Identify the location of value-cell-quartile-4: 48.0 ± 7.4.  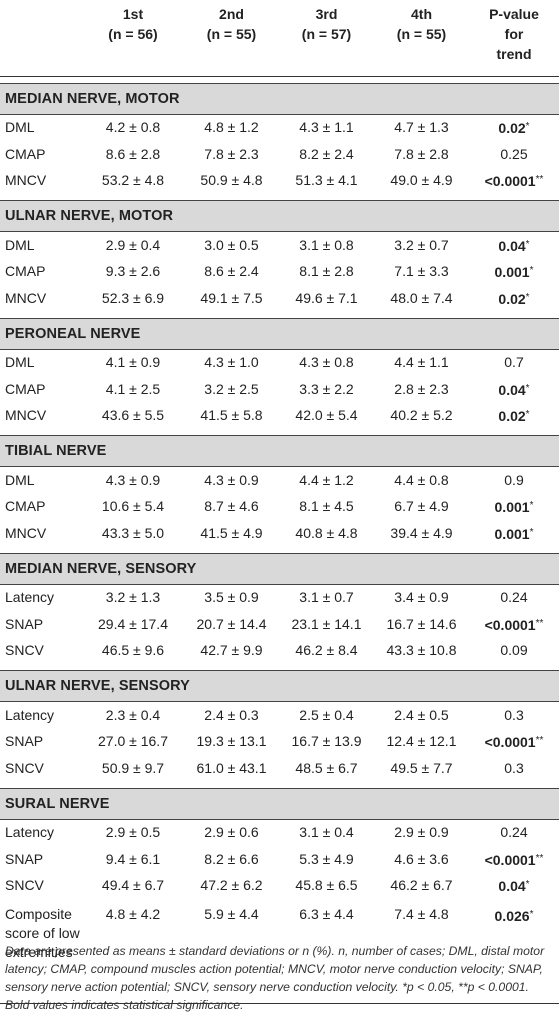
(421, 297).